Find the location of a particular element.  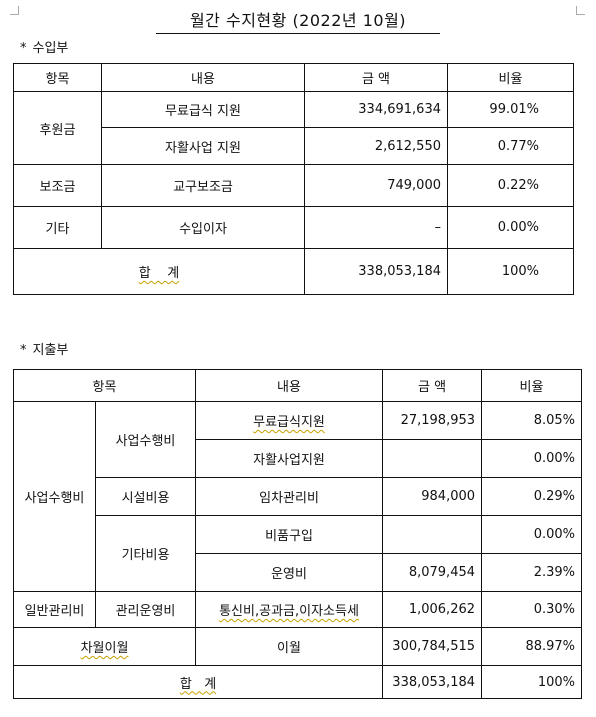

row-ratio: 0.30% is located at coordinates (532, 609).